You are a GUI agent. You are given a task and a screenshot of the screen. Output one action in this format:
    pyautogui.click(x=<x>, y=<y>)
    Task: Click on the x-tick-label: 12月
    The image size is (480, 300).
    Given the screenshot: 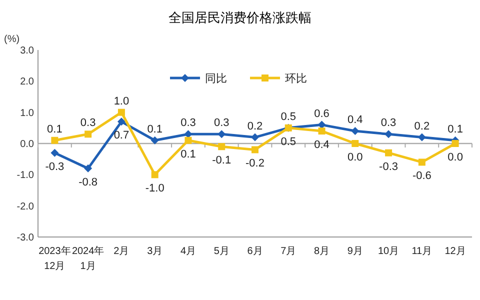 What is the action you would take?
    pyautogui.click(x=455, y=251)
    